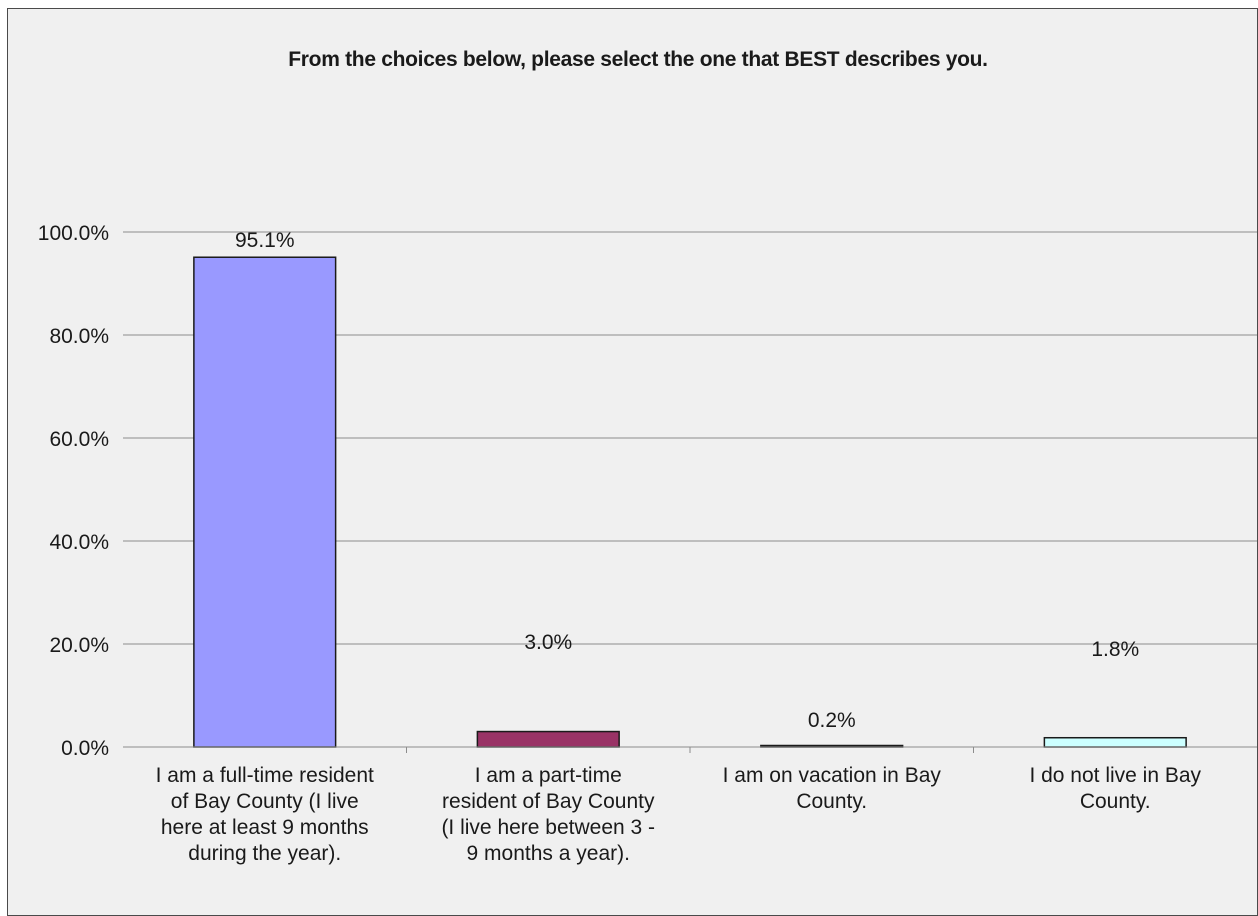 The image size is (1258, 916). Describe the element at coordinates (265, 240) in the screenshot. I see `data-label: 95.1%` at that location.